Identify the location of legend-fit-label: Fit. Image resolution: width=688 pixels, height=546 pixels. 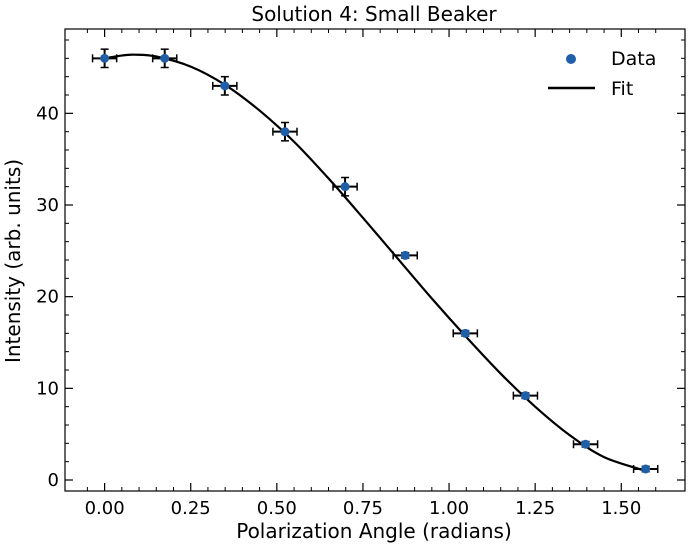
(622, 89).